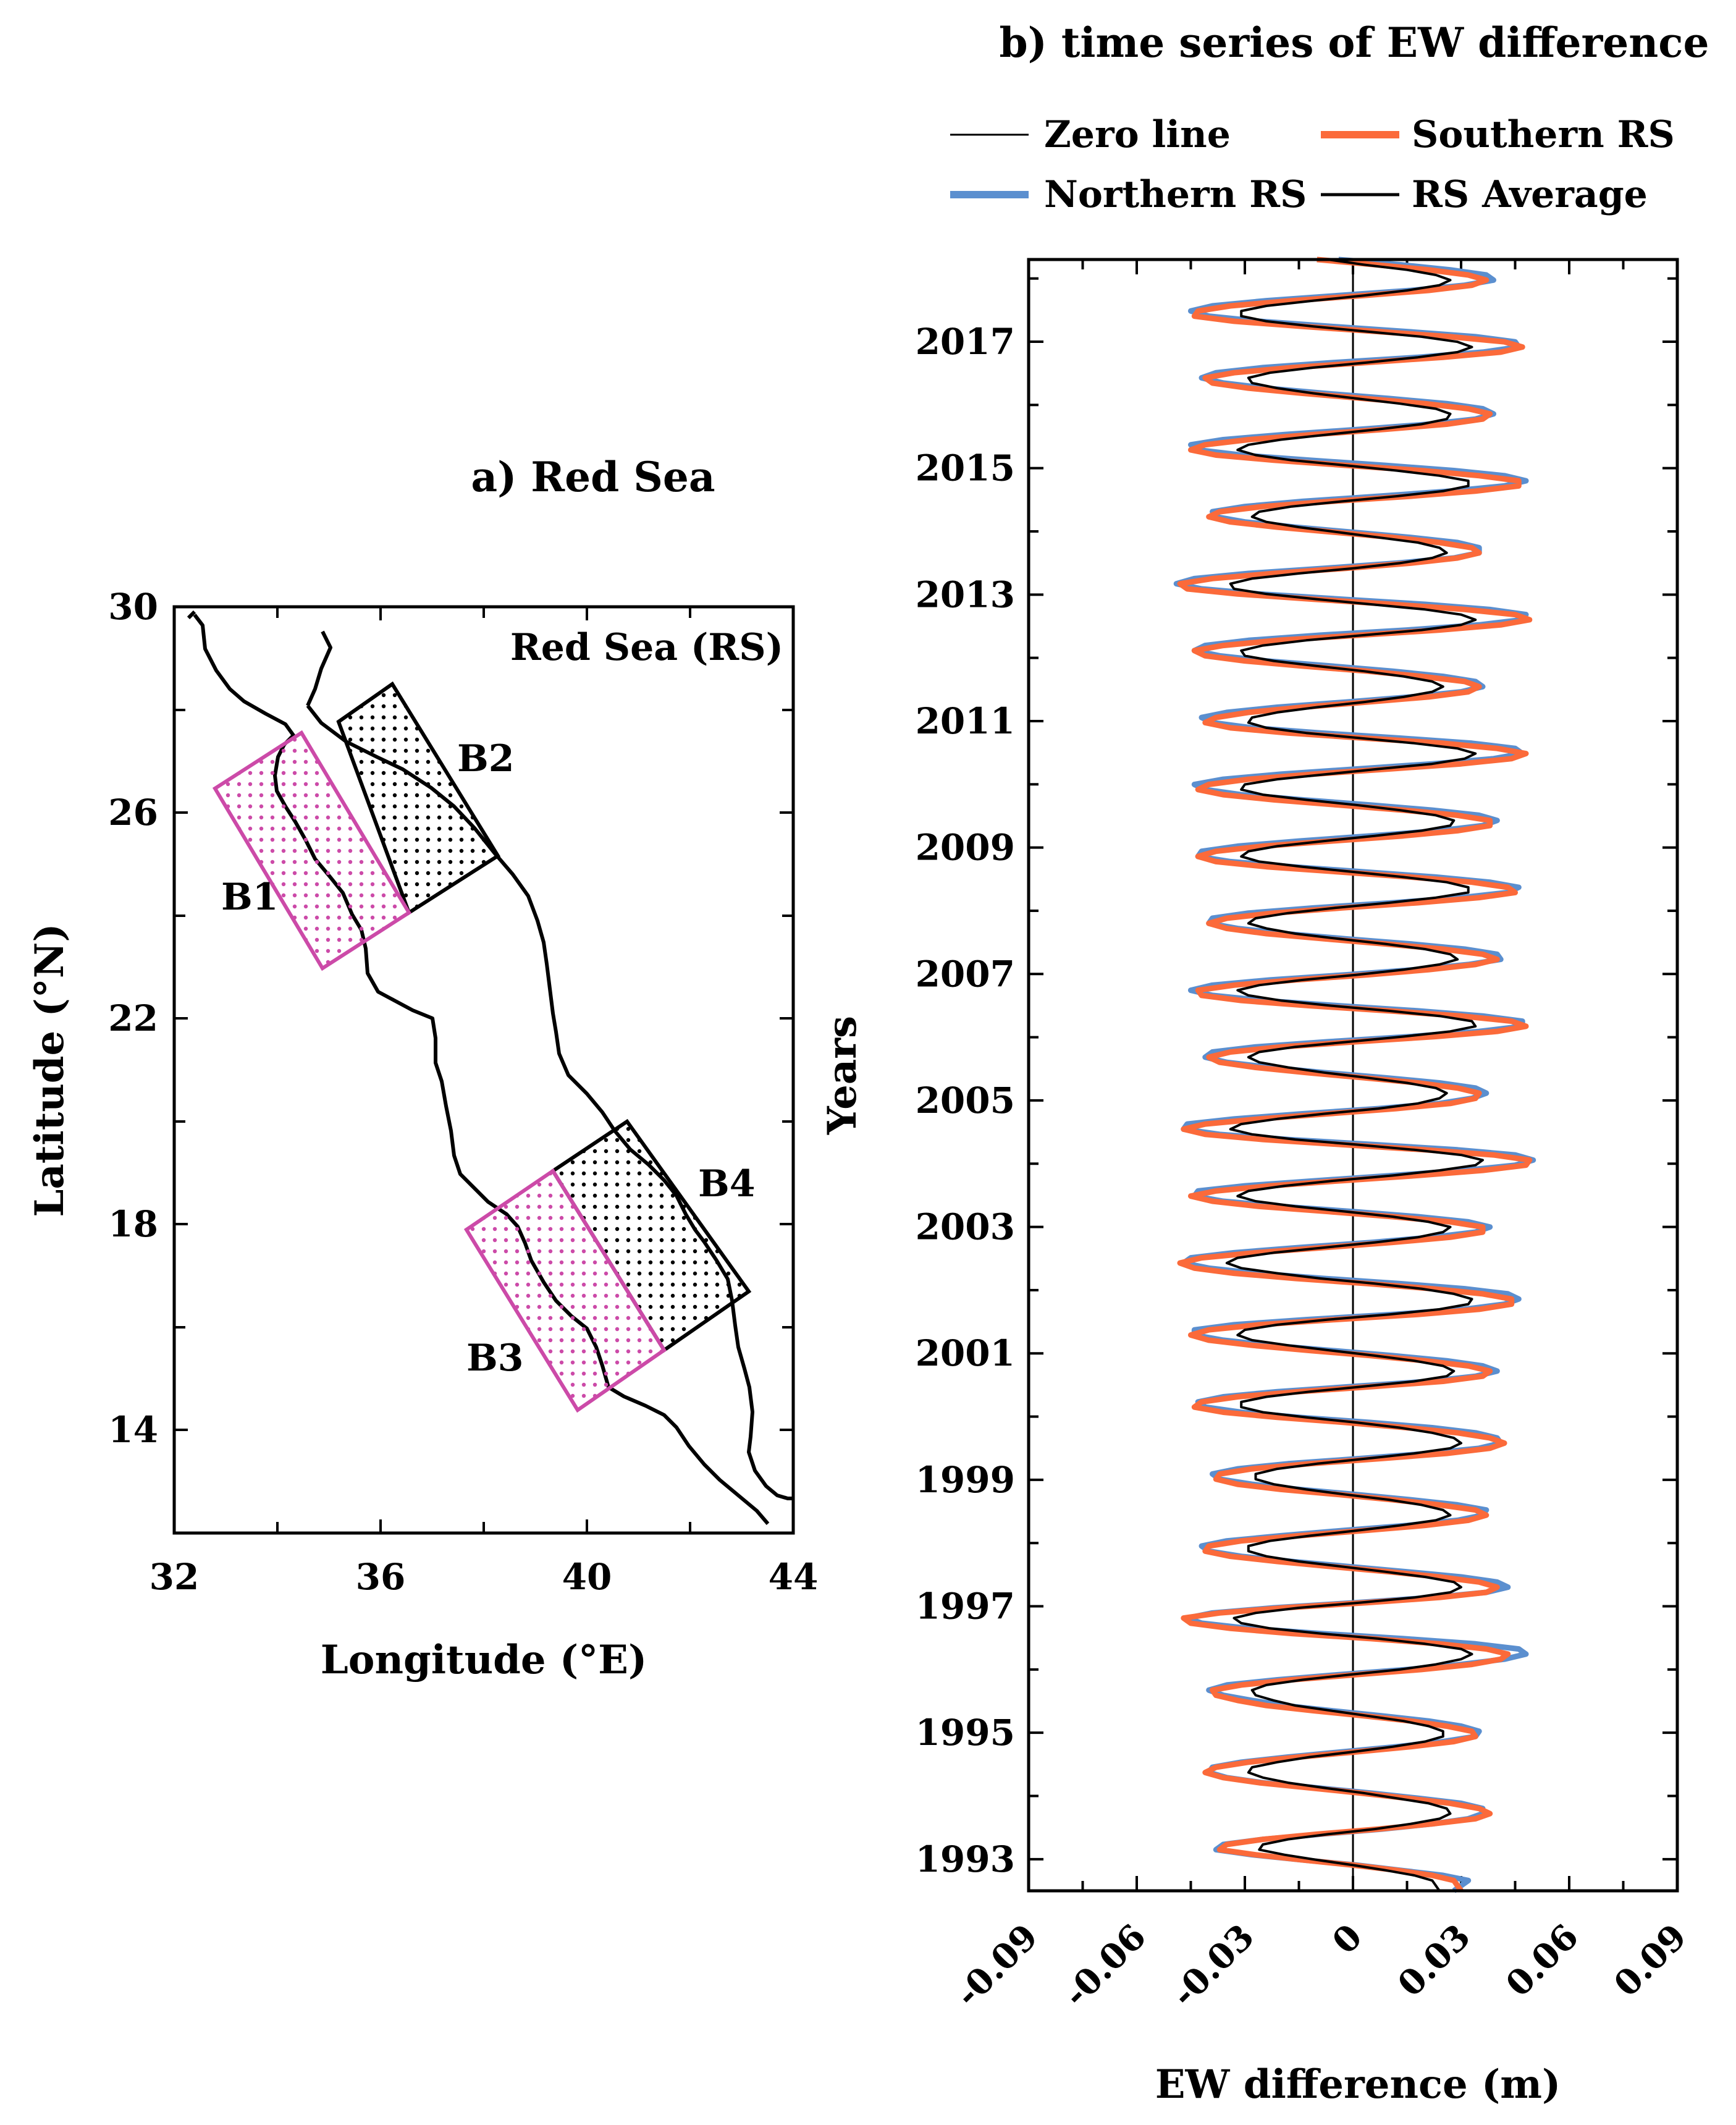  What do you see at coordinates (1175, 194) in the screenshot?
I see `legend-label-northern: Northern RS` at bounding box center [1175, 194].